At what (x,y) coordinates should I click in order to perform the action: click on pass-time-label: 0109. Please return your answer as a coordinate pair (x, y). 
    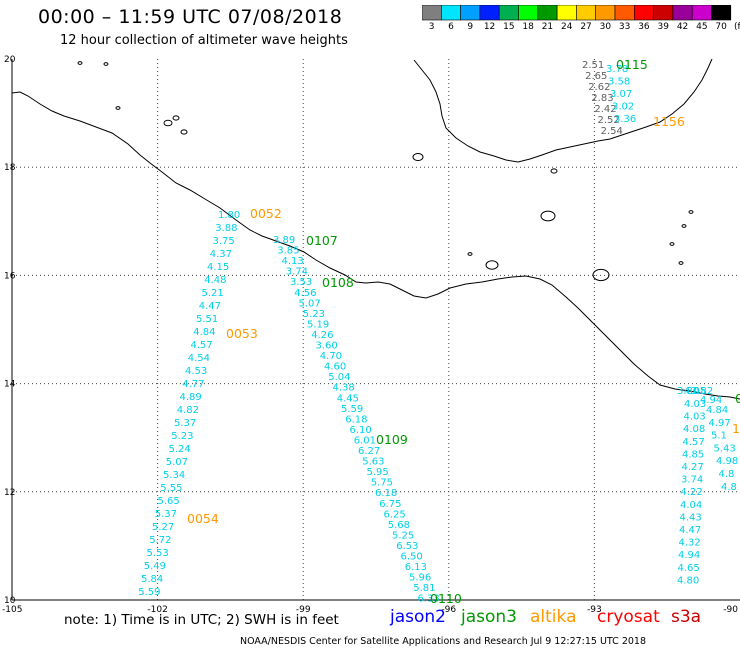
    Looking at the image, I should click on (392, 439).